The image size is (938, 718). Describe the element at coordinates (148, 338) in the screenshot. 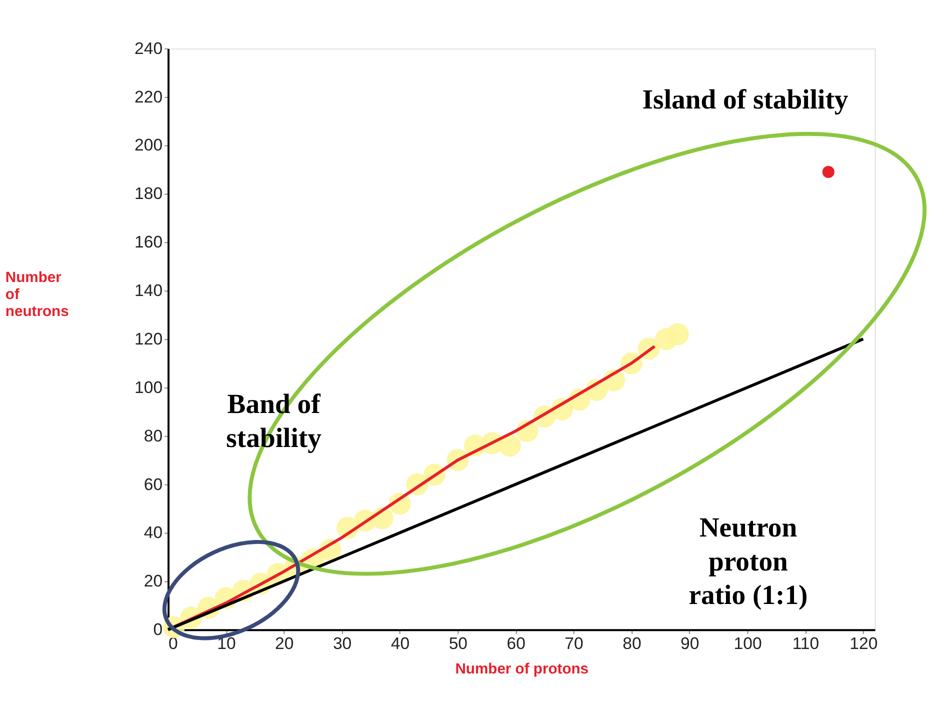

I see `y-tick-label: 120` at that location.